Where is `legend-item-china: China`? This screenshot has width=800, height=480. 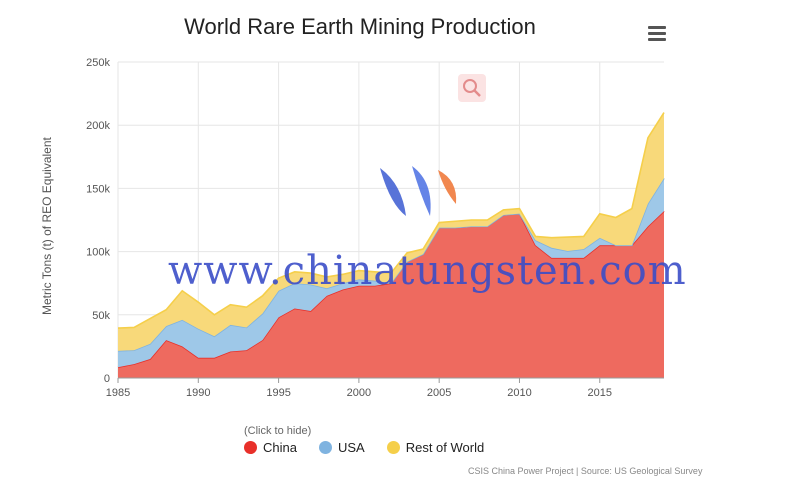
legend-item-china: China is located at coordinates (270, 447).